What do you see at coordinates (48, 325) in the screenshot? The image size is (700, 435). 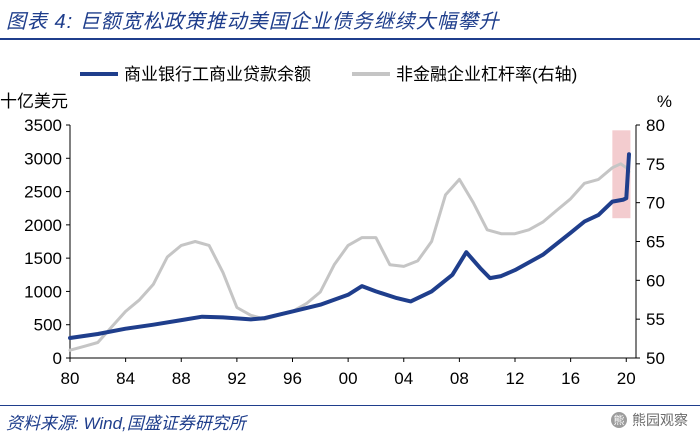 I see `y-left-tick-label: 500` at bounding box center [48, 325].